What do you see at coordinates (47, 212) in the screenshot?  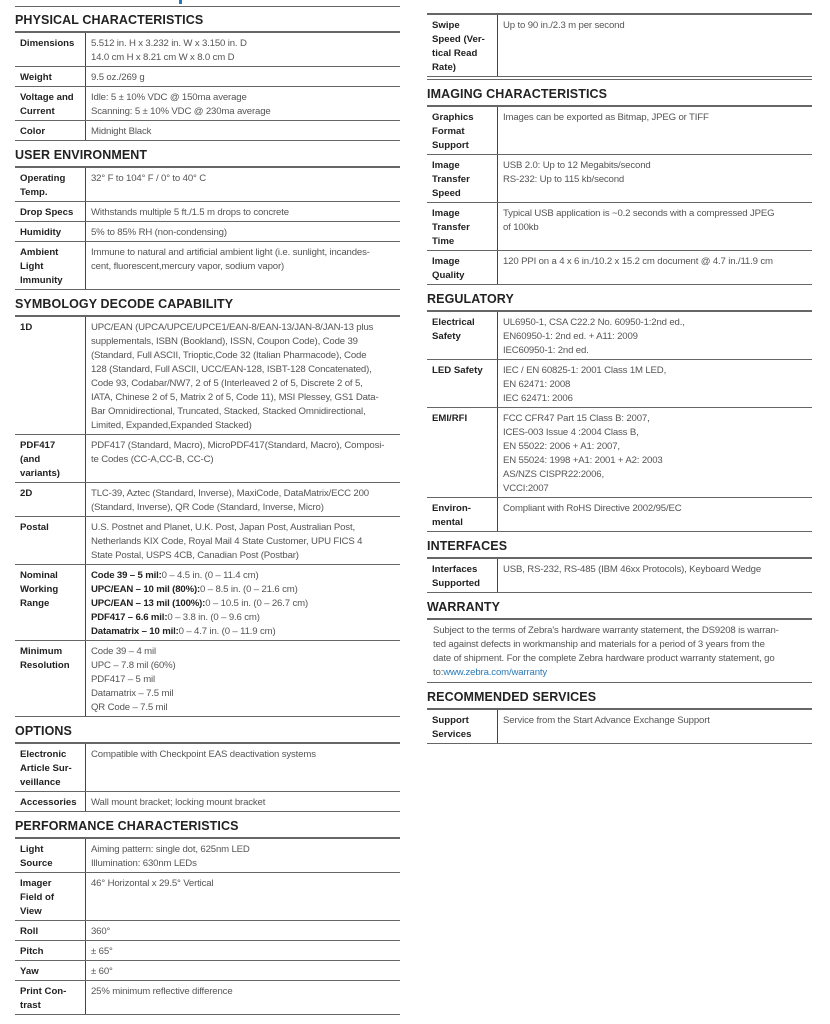 I see `spec-label-line: Drop Specs` at bounding box center [47, 212].